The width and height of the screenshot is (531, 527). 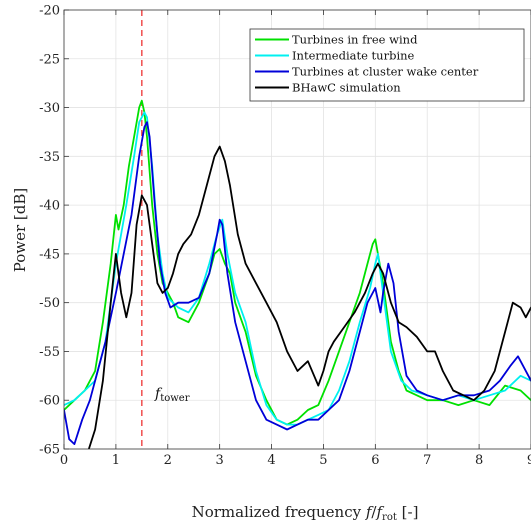 What do you see at coordinates (374, 512) in the screenshot?
I see `x-axis-title-slash: /` at bounding box center [374, 512].